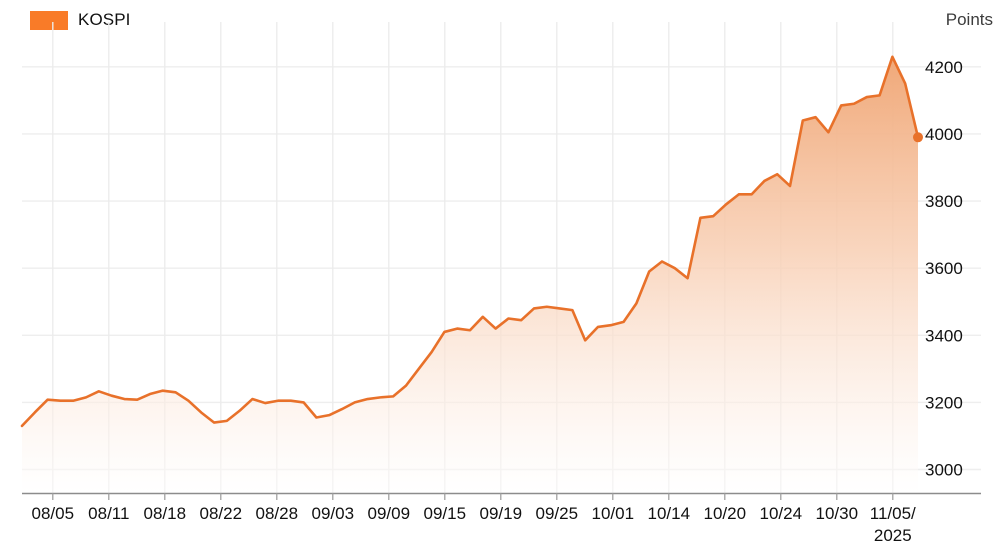 The height and width of the screenshot is (550, 1003). I want to click on x-tick-label: 08/28, so click(277, 513).